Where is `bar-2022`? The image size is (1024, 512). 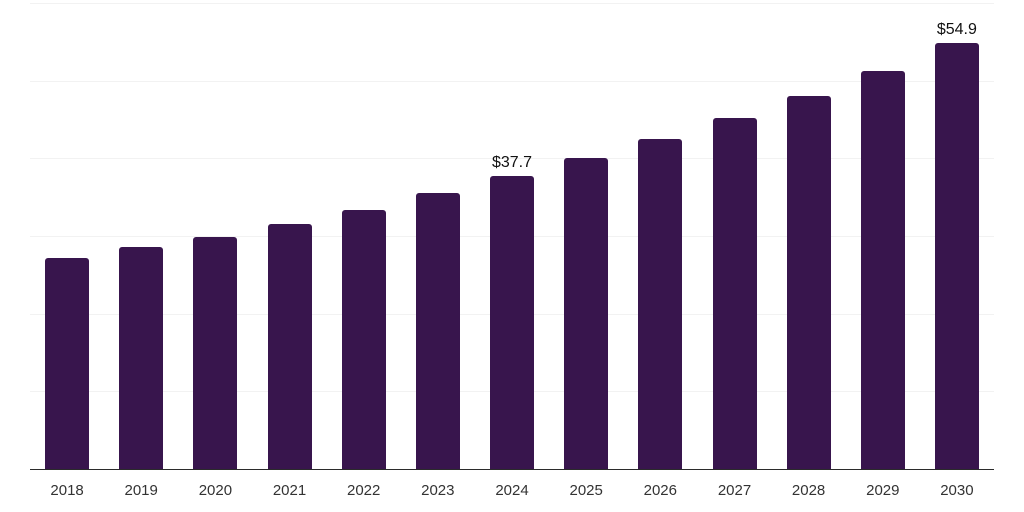 bar-2022 is located at coordinates (363, 339).